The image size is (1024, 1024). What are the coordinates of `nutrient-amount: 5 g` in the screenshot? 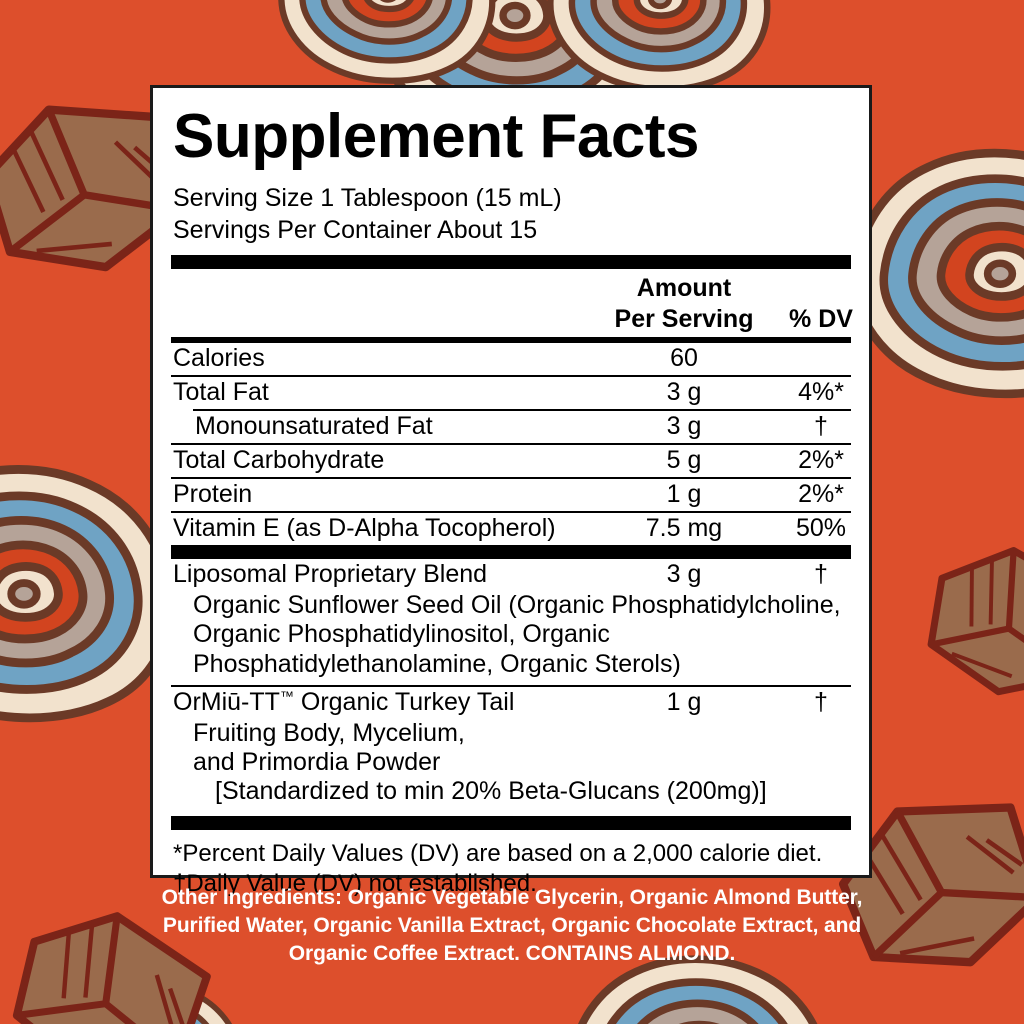 It's located at (684, 460).